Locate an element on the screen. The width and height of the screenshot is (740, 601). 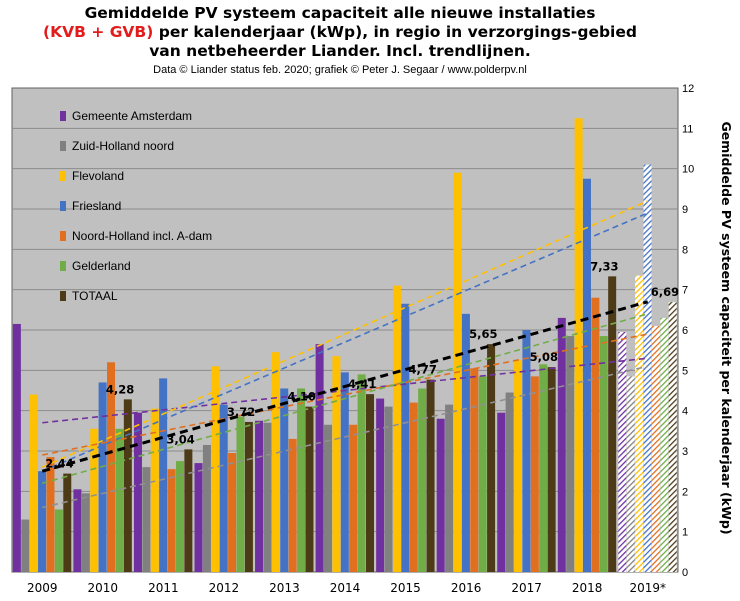
bar-gemeente-amsterdam-2010 is located at coordinates (77, 530).